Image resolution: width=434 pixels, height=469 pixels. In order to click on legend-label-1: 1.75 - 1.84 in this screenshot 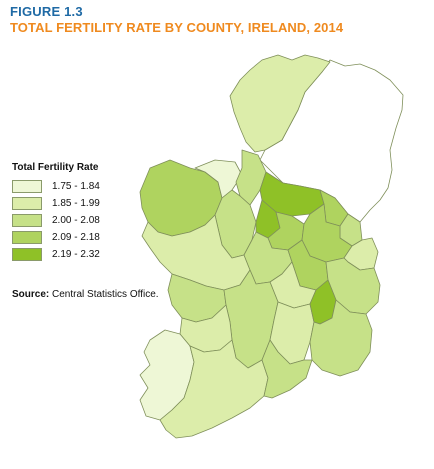, I will do `click(76, 186)`.